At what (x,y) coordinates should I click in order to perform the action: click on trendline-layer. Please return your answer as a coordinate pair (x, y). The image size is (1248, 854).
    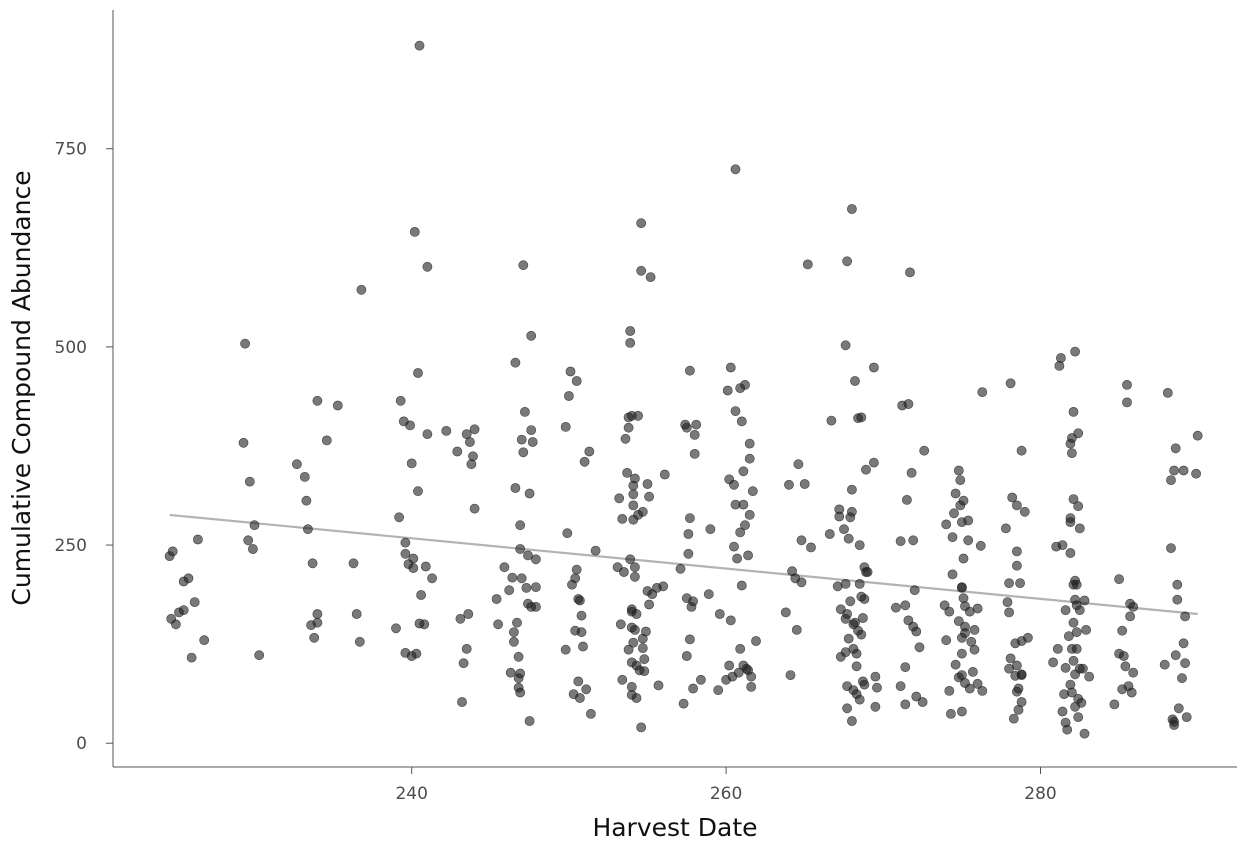
    Looking at the image, I should click on (683, 564).